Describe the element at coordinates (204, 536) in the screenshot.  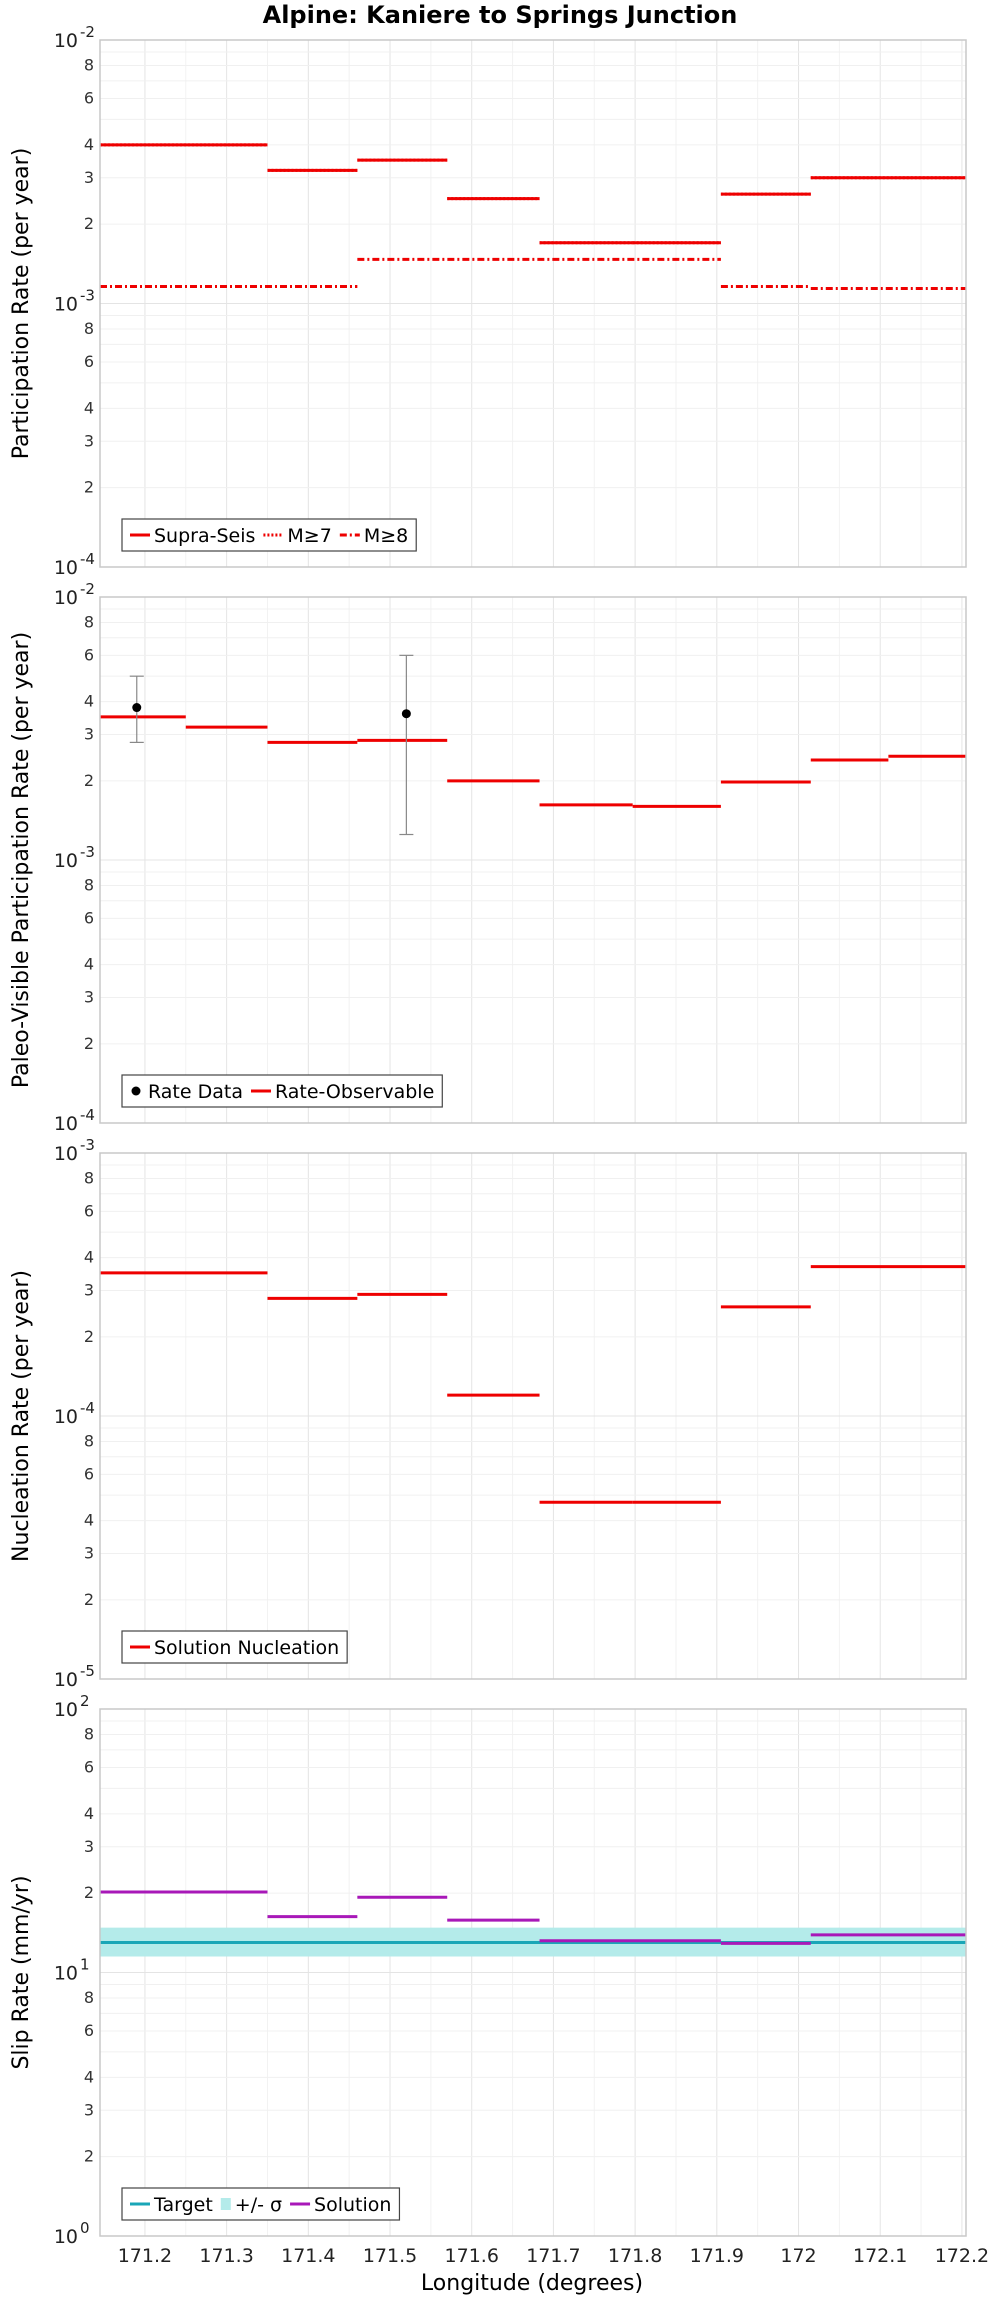
I see `legend-label: Supra-Seis` at that location.